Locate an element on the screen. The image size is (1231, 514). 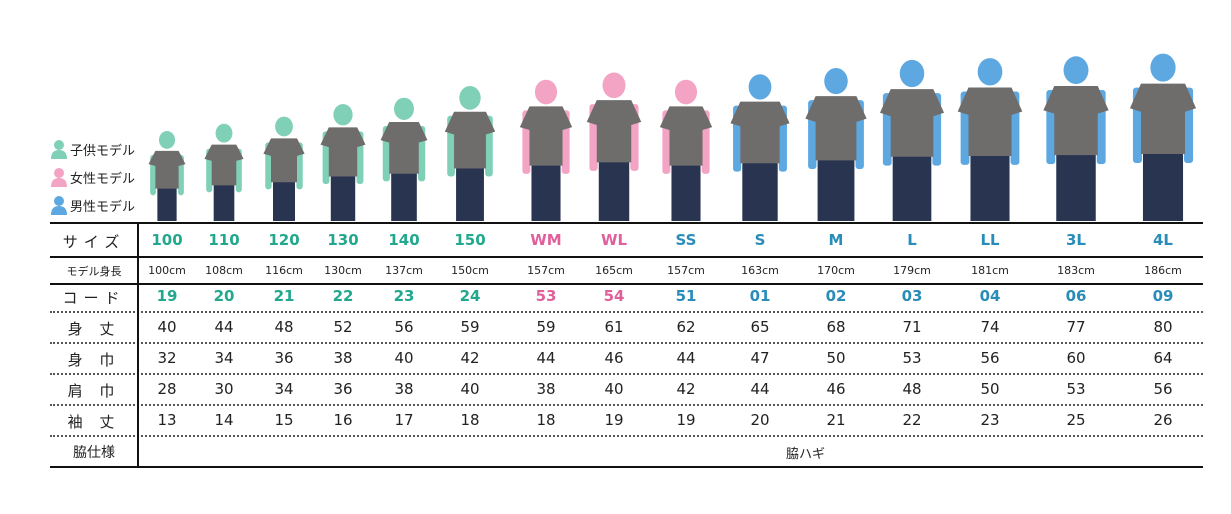
cell-code: 21 is located at coordinates (284, 296).